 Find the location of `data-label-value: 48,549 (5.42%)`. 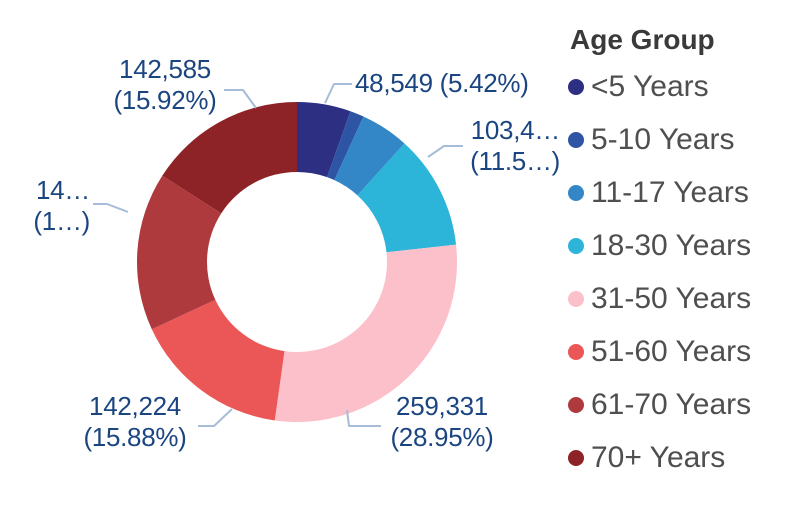

data-label-value: 48,549 (5.42%) is located at coordinates (442, 83).